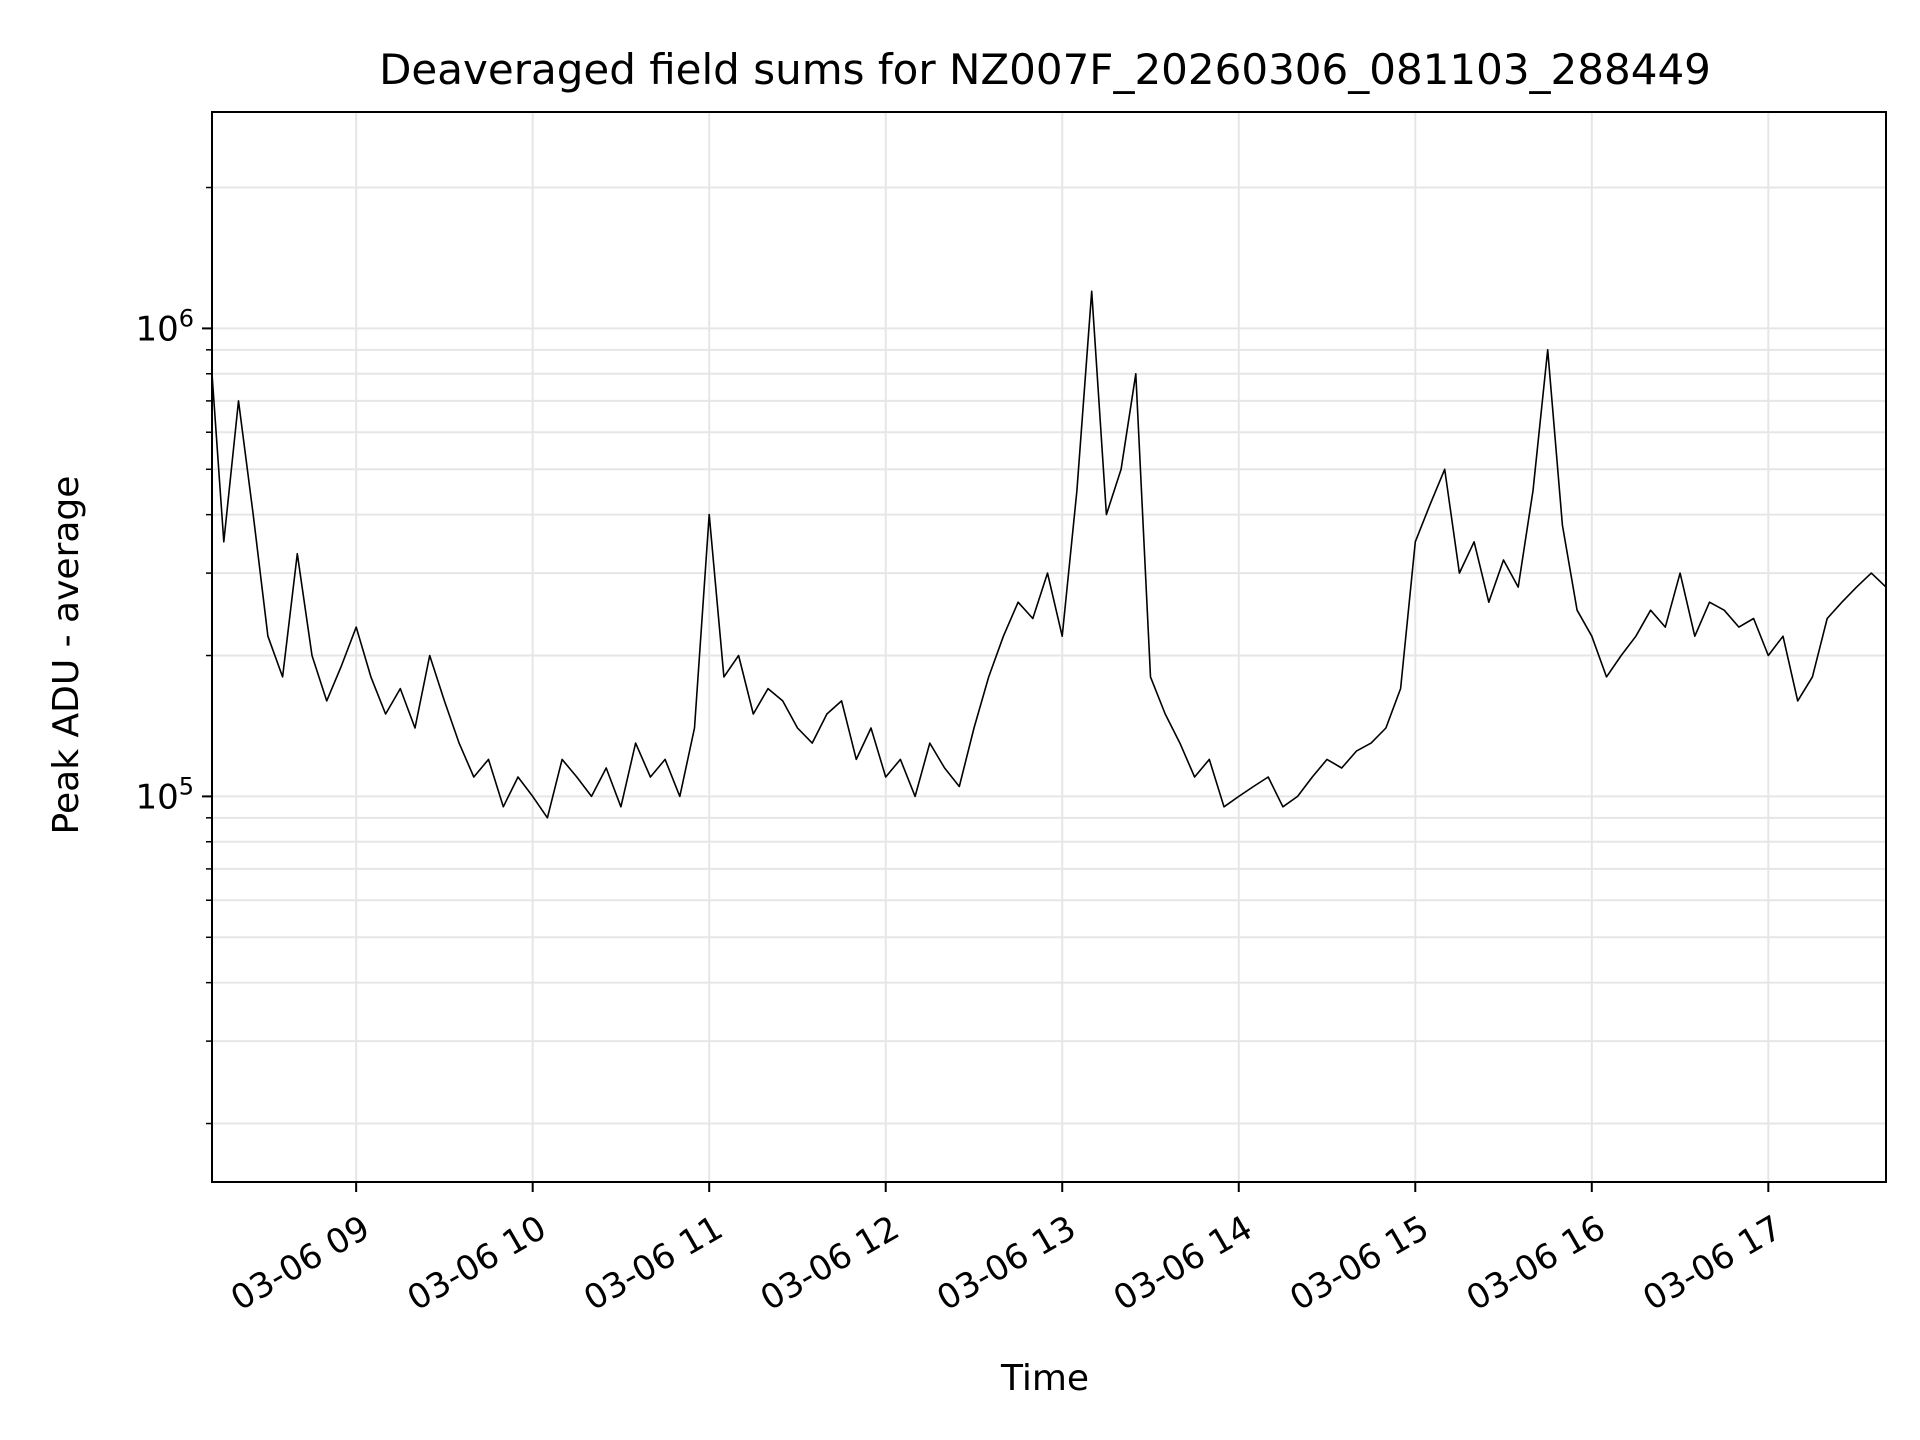 The image size is (1920, 1440). Describe the element at coordinates (66, 655) in the screenshot. I see `y-axis-label: Peak ADU - average` at that location.